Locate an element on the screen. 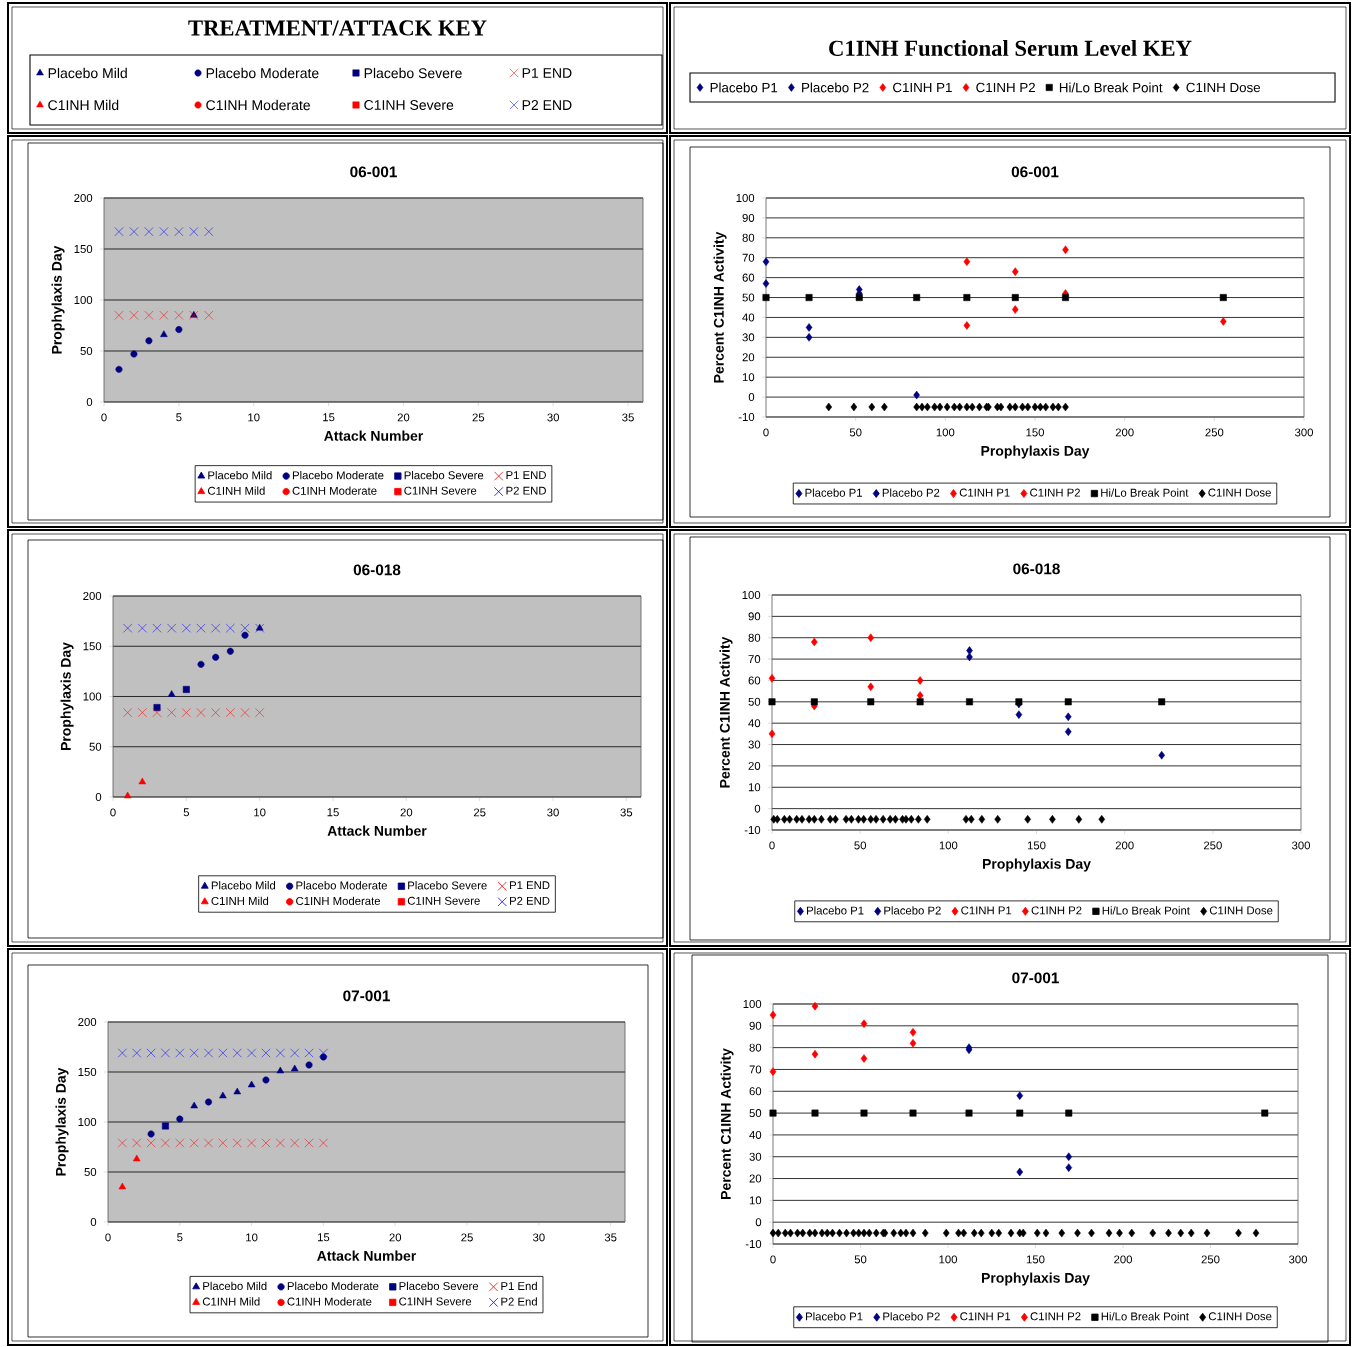 Image resolution: width=1357 pixels, height=1347 pixels. legend-label: P2 End is located at coordinates (519, 1301).